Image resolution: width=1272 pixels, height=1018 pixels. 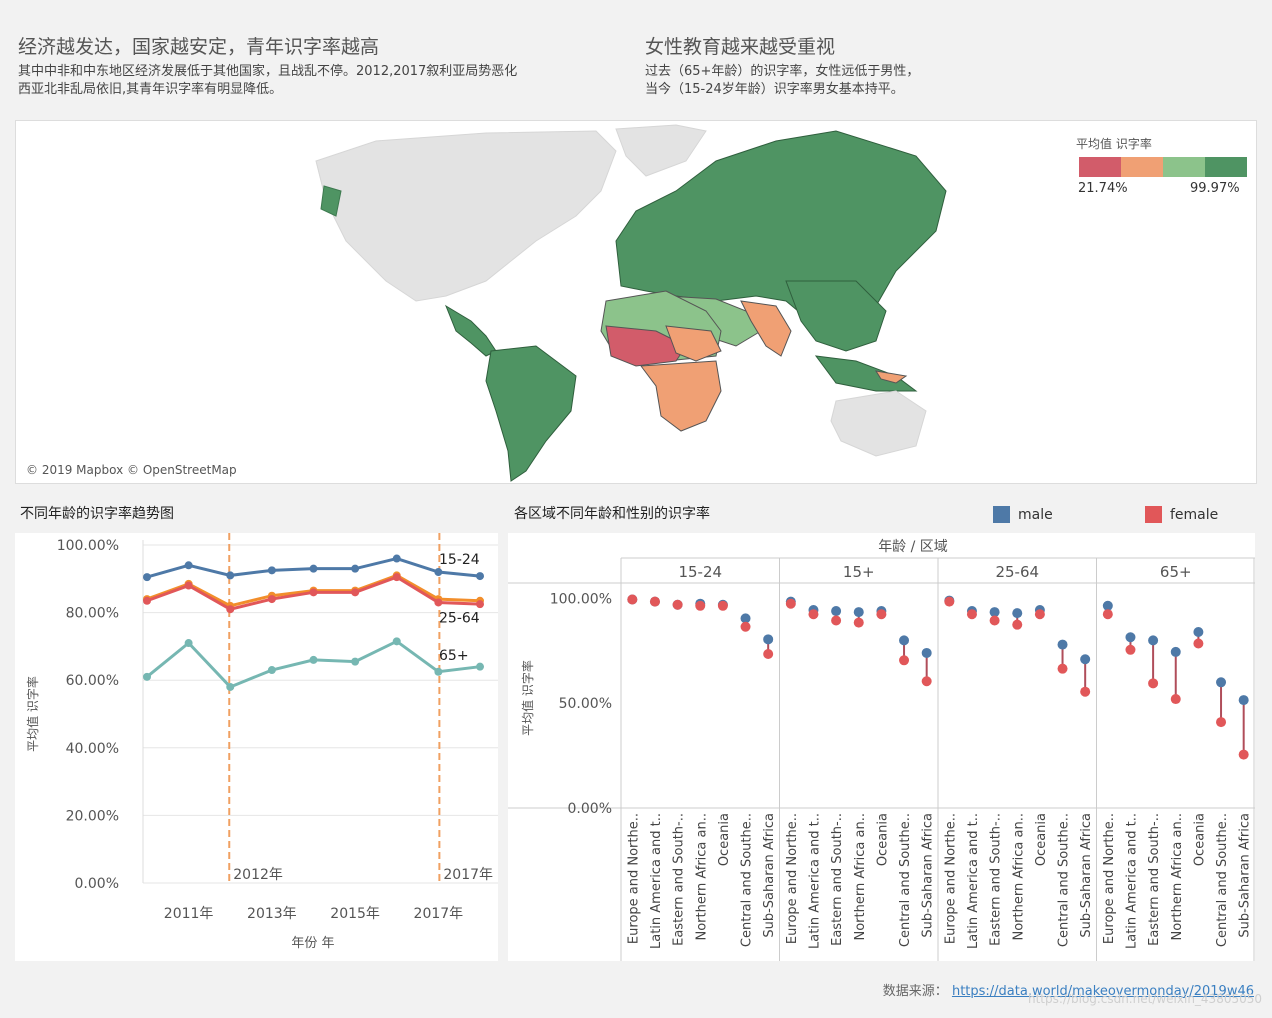 I want to click on facet-header-title: 年龄 / 区域, so click(x=913, y=547).